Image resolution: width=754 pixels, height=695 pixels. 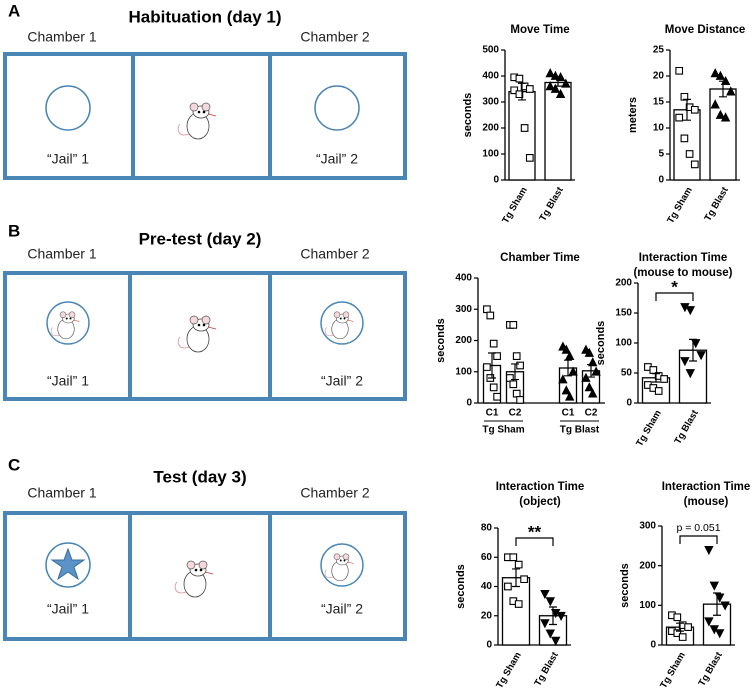 I want to click on chart-title: Move Time, so click(x=539, y=30).